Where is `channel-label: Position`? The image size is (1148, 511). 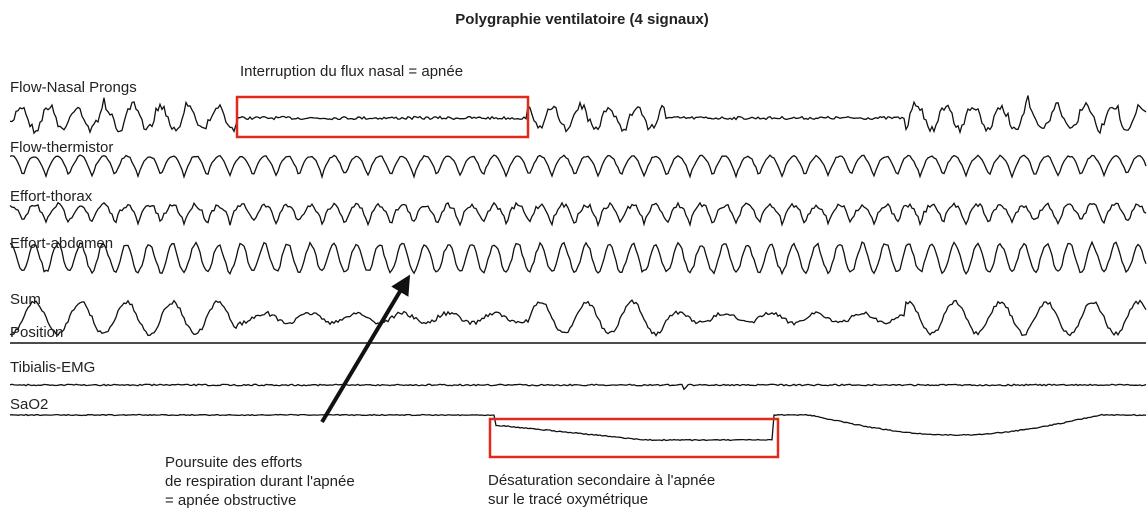 channel-label: Position is located at coordinates (36, 332).